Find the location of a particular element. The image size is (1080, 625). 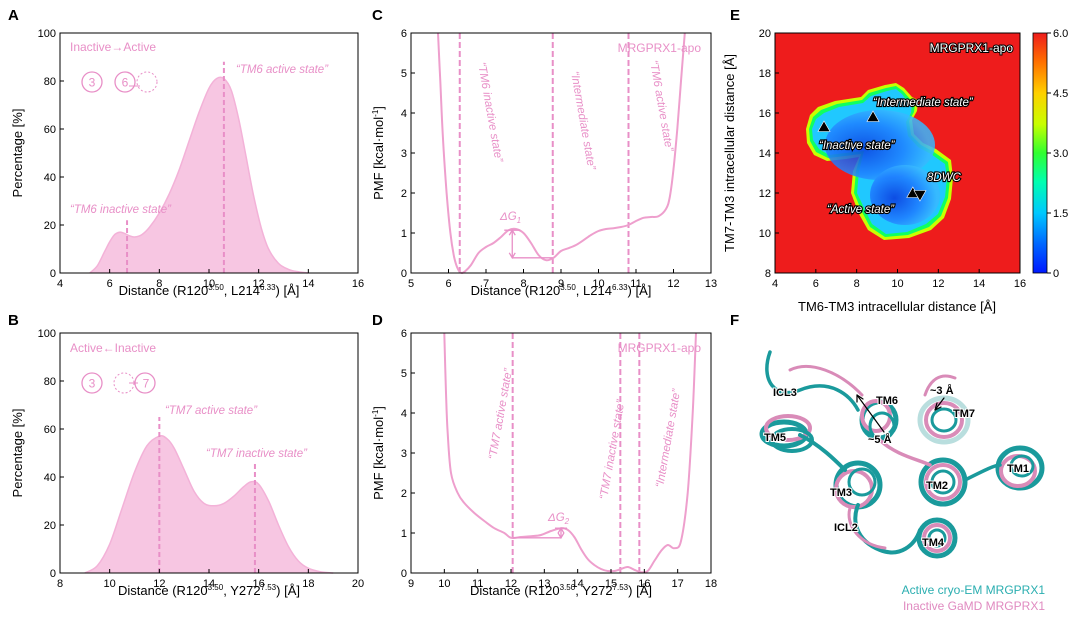

ticks-a: 4 6 8 10 12 14 16 0 20 40 60 80 100 is located at coordinates (201, 159).